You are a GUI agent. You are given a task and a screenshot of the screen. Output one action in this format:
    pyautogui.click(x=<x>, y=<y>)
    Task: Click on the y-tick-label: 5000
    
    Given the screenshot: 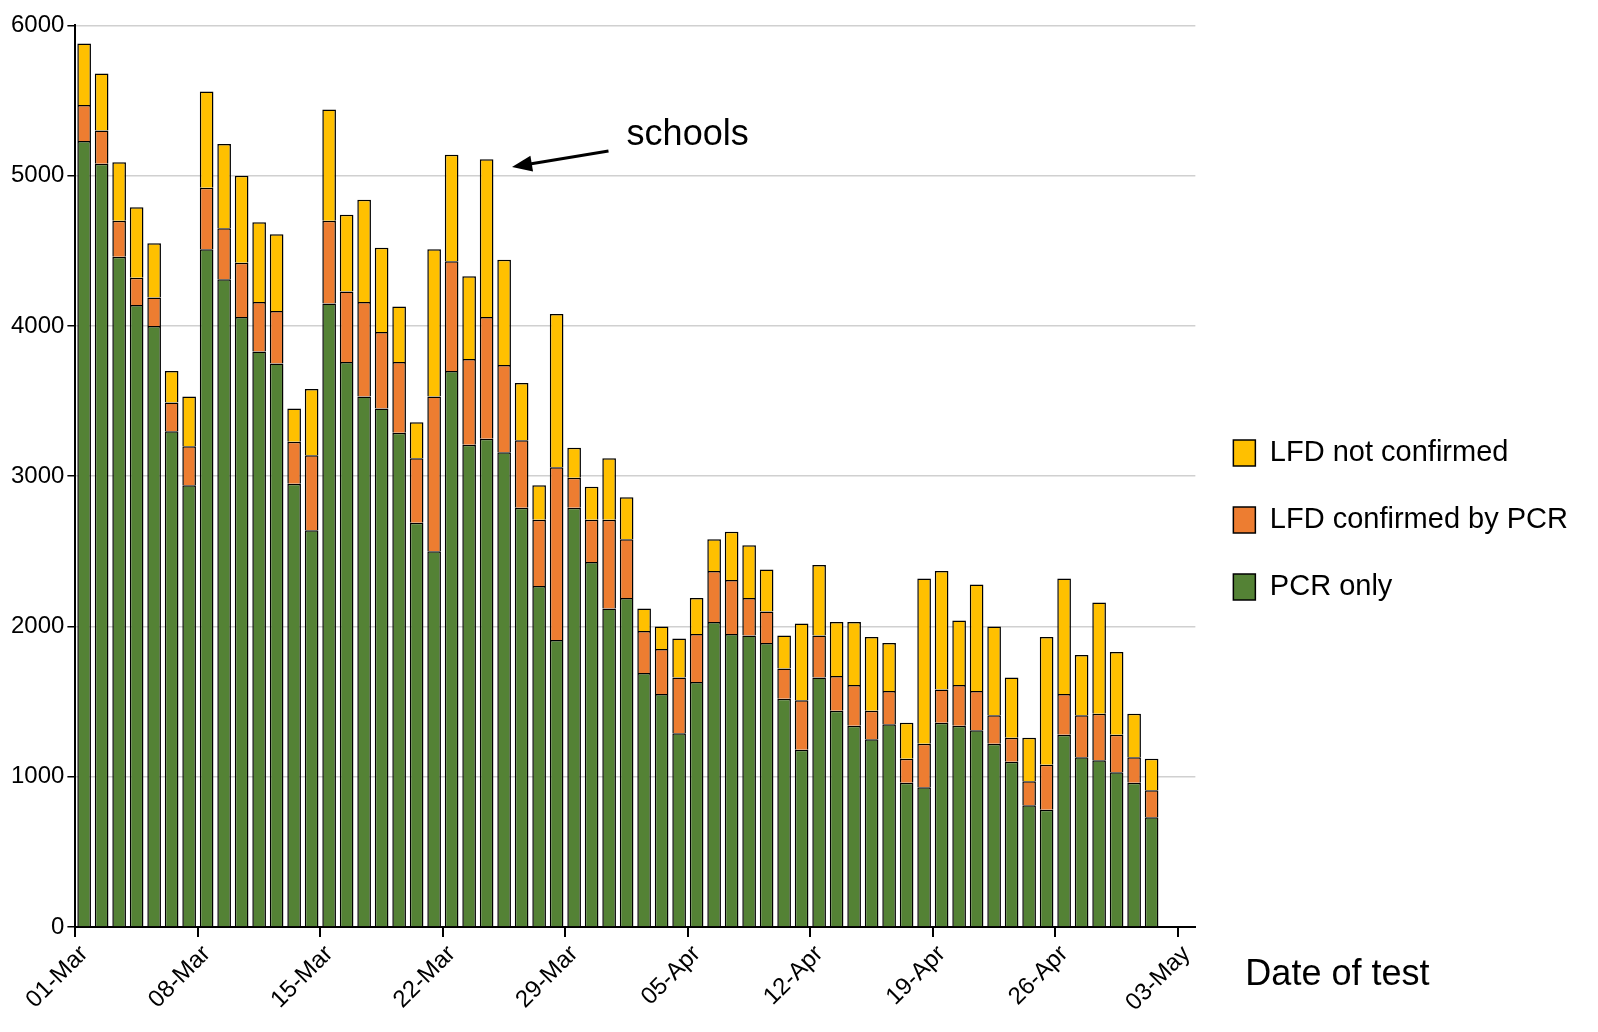 What is the action you would take?
    pyautogui.click(x=38, y=174)
    